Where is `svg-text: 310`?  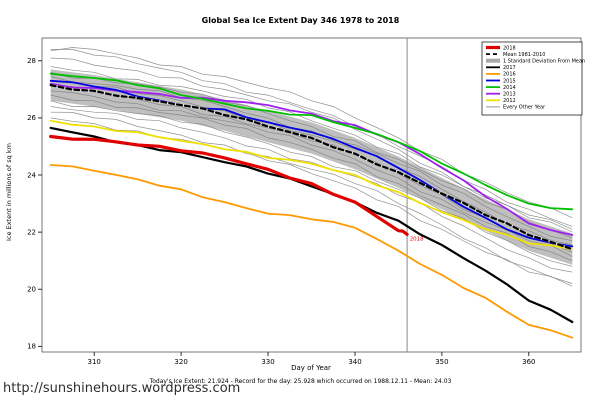
svg-text: 310 is located at coordinates (94, 362).